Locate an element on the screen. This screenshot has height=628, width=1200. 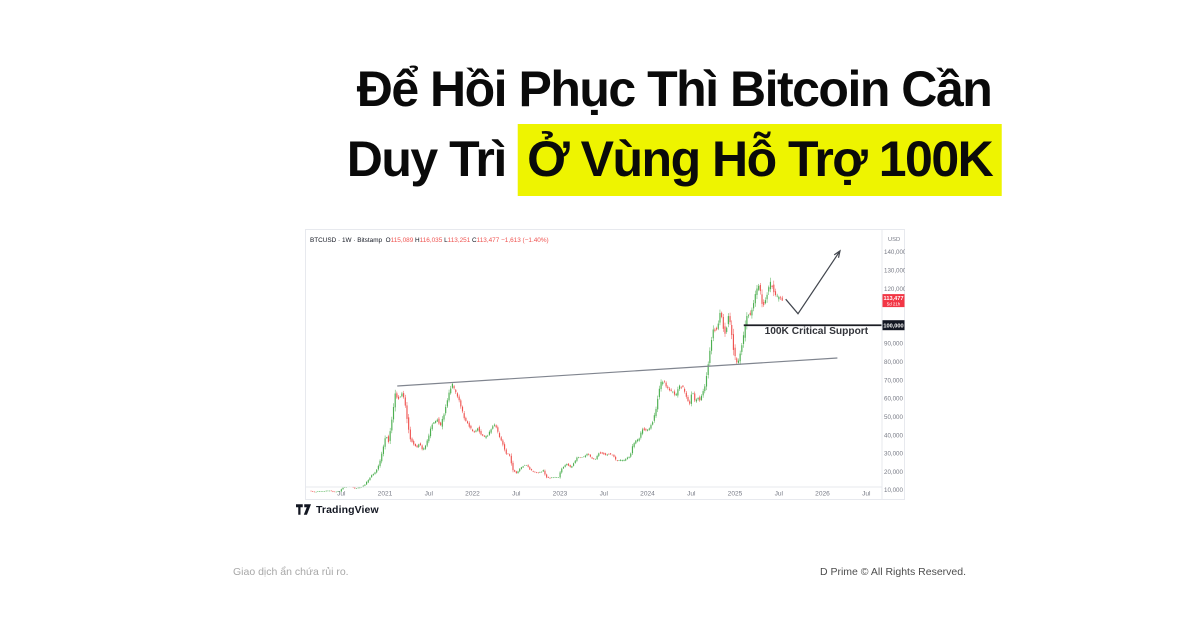
svg-text: 30,000 is located at coordinates (893, 454).